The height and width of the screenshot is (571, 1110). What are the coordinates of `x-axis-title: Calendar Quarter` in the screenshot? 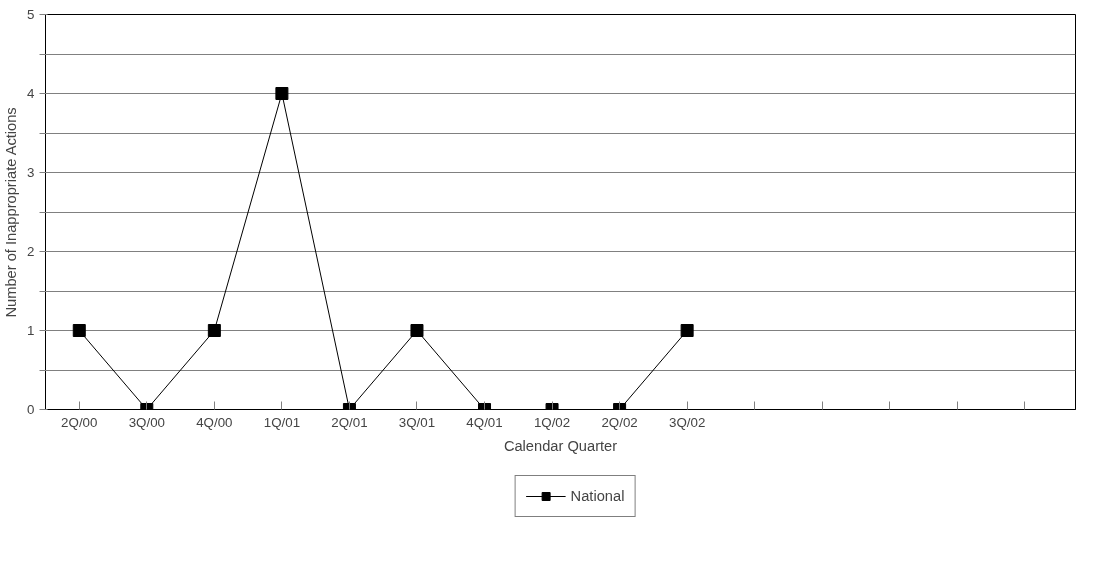 It's located at (560, 445).